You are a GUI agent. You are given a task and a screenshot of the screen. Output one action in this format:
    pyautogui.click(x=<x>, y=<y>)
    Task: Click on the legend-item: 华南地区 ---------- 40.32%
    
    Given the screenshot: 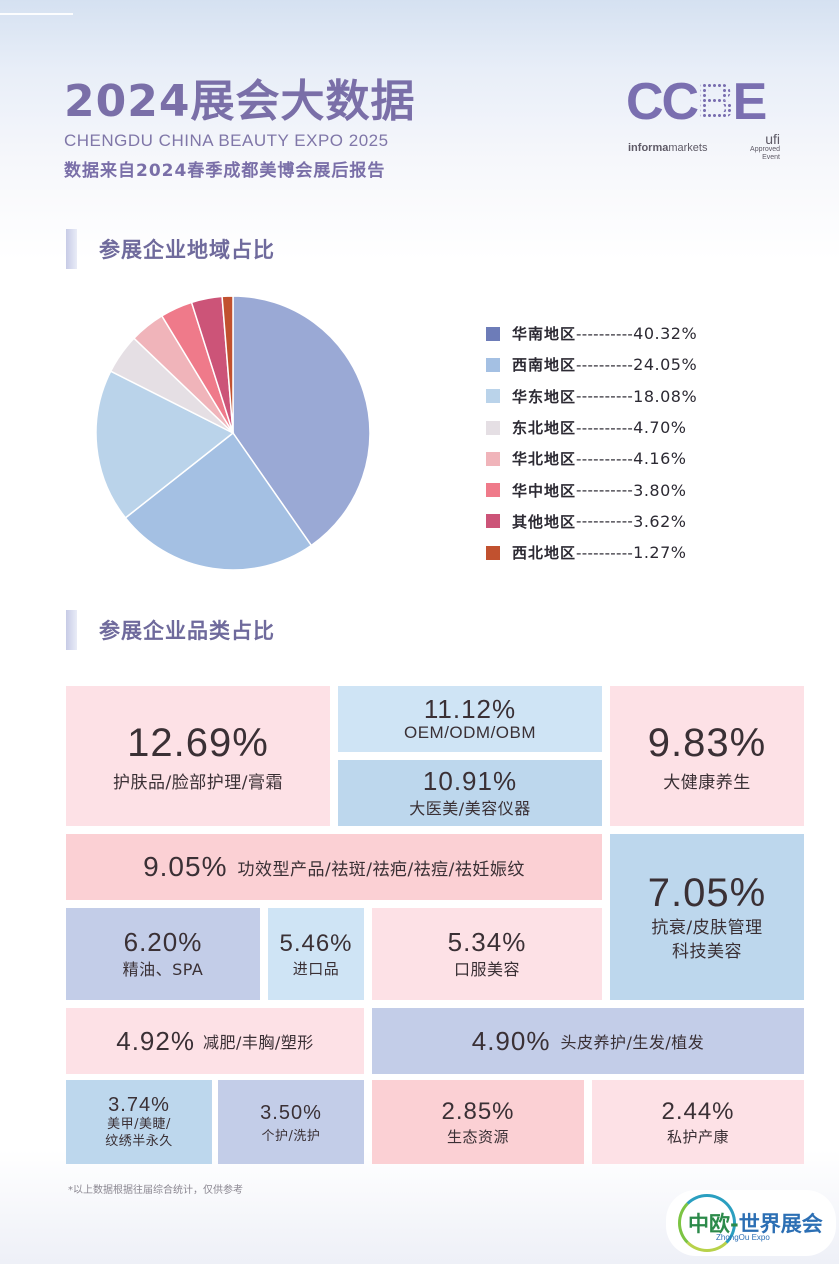 What is the action you would take?
    pyautogui.click(x=591, y=333)
    